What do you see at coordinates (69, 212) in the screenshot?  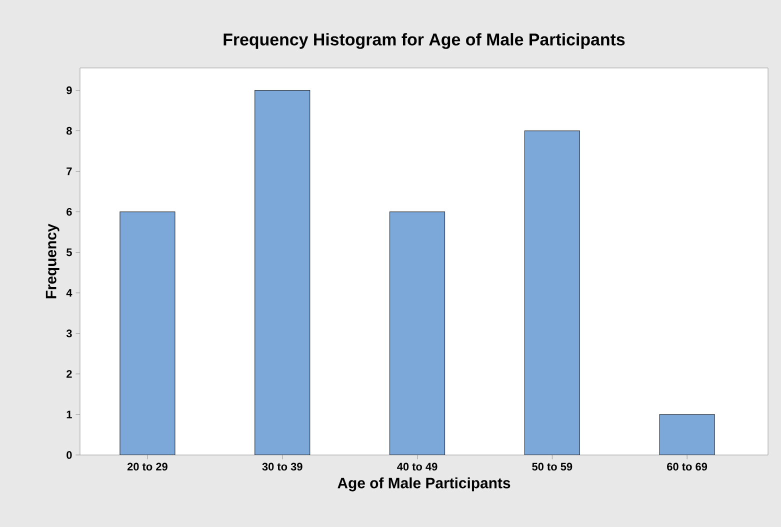 I see `y-tick-label: 6` at bounding box center [69, 212].